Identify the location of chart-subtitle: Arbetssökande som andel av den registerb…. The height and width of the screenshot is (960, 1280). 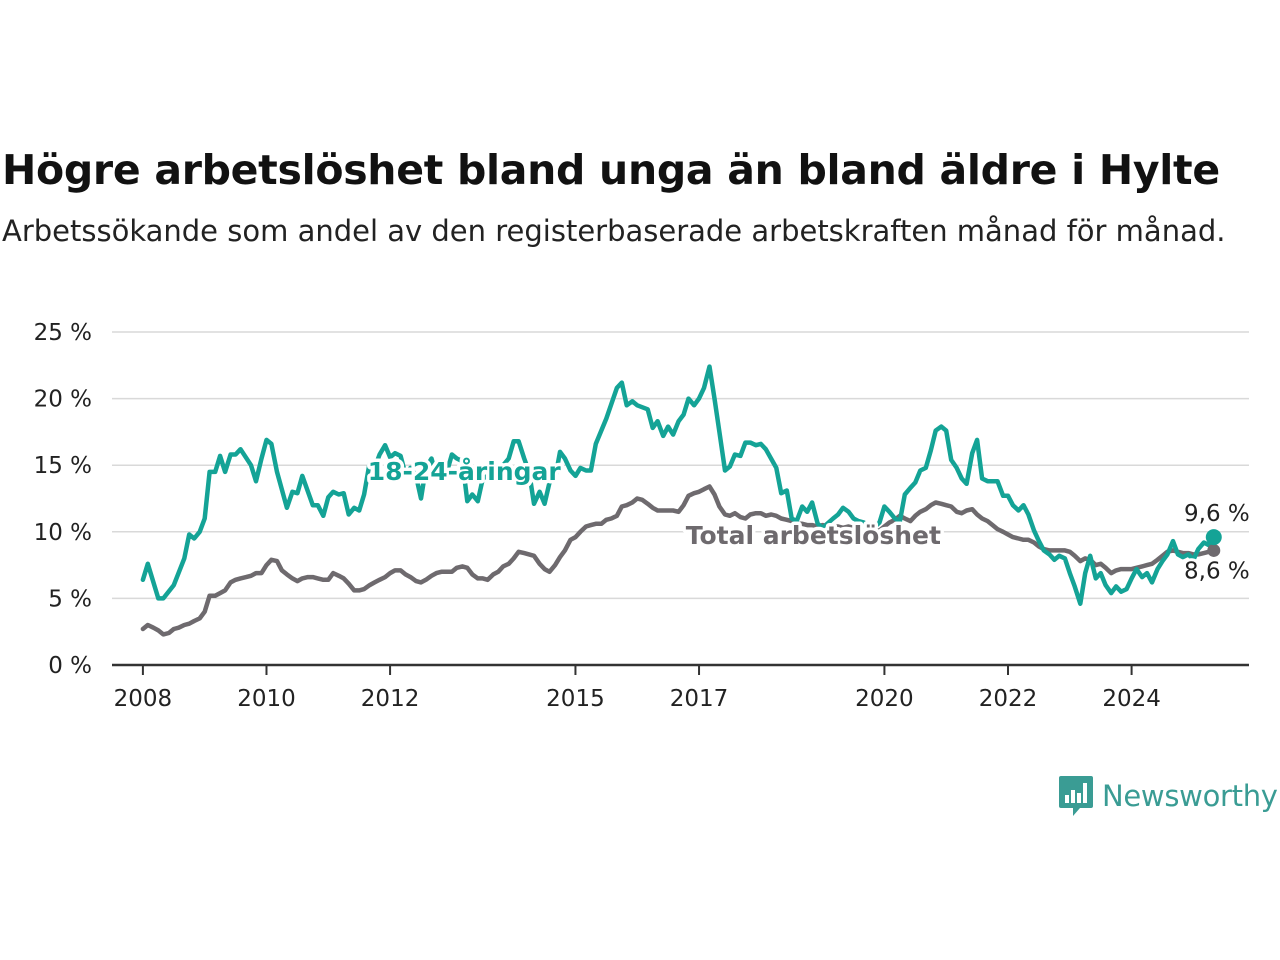
(614, 231).